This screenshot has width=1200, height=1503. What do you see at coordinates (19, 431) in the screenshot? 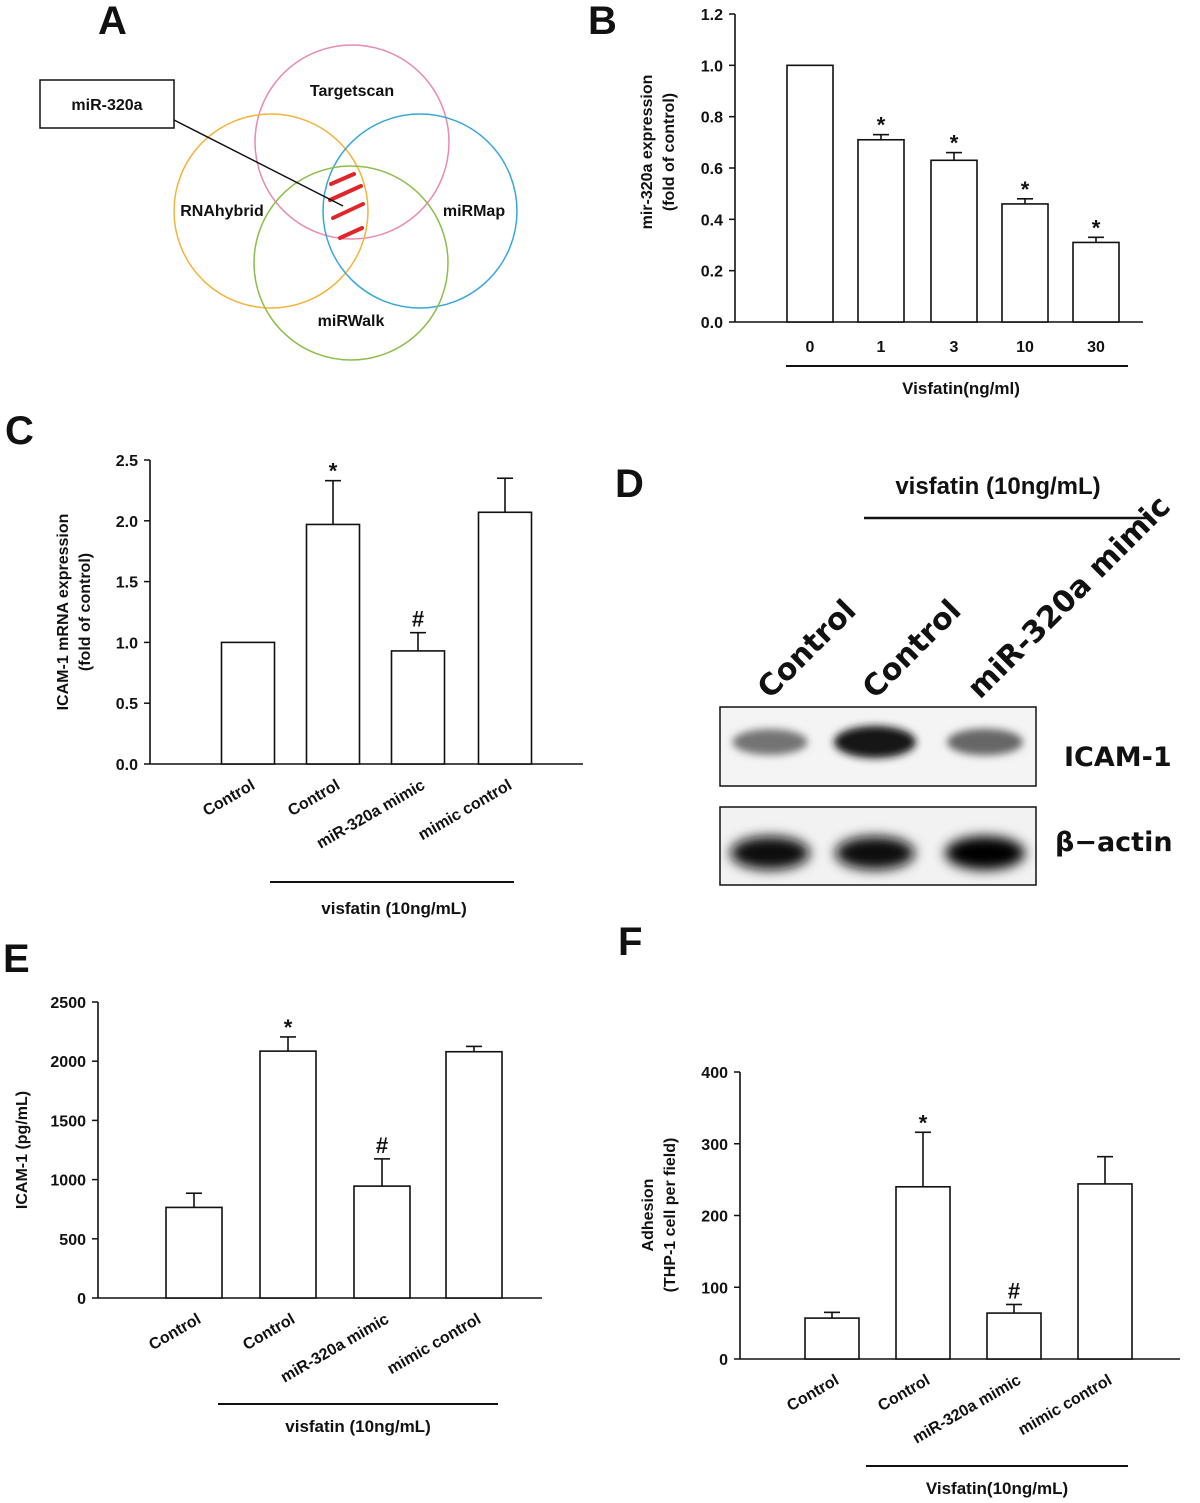
I see `panel-letter-c: C` at bounding box center [19, 431].